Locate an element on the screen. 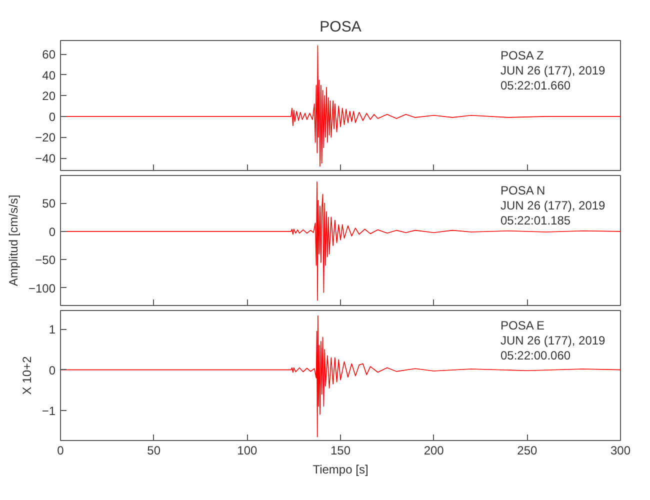 This screenshot has width=650, height=500. y-tick-label: −50 is located at coordinates (45, 260).